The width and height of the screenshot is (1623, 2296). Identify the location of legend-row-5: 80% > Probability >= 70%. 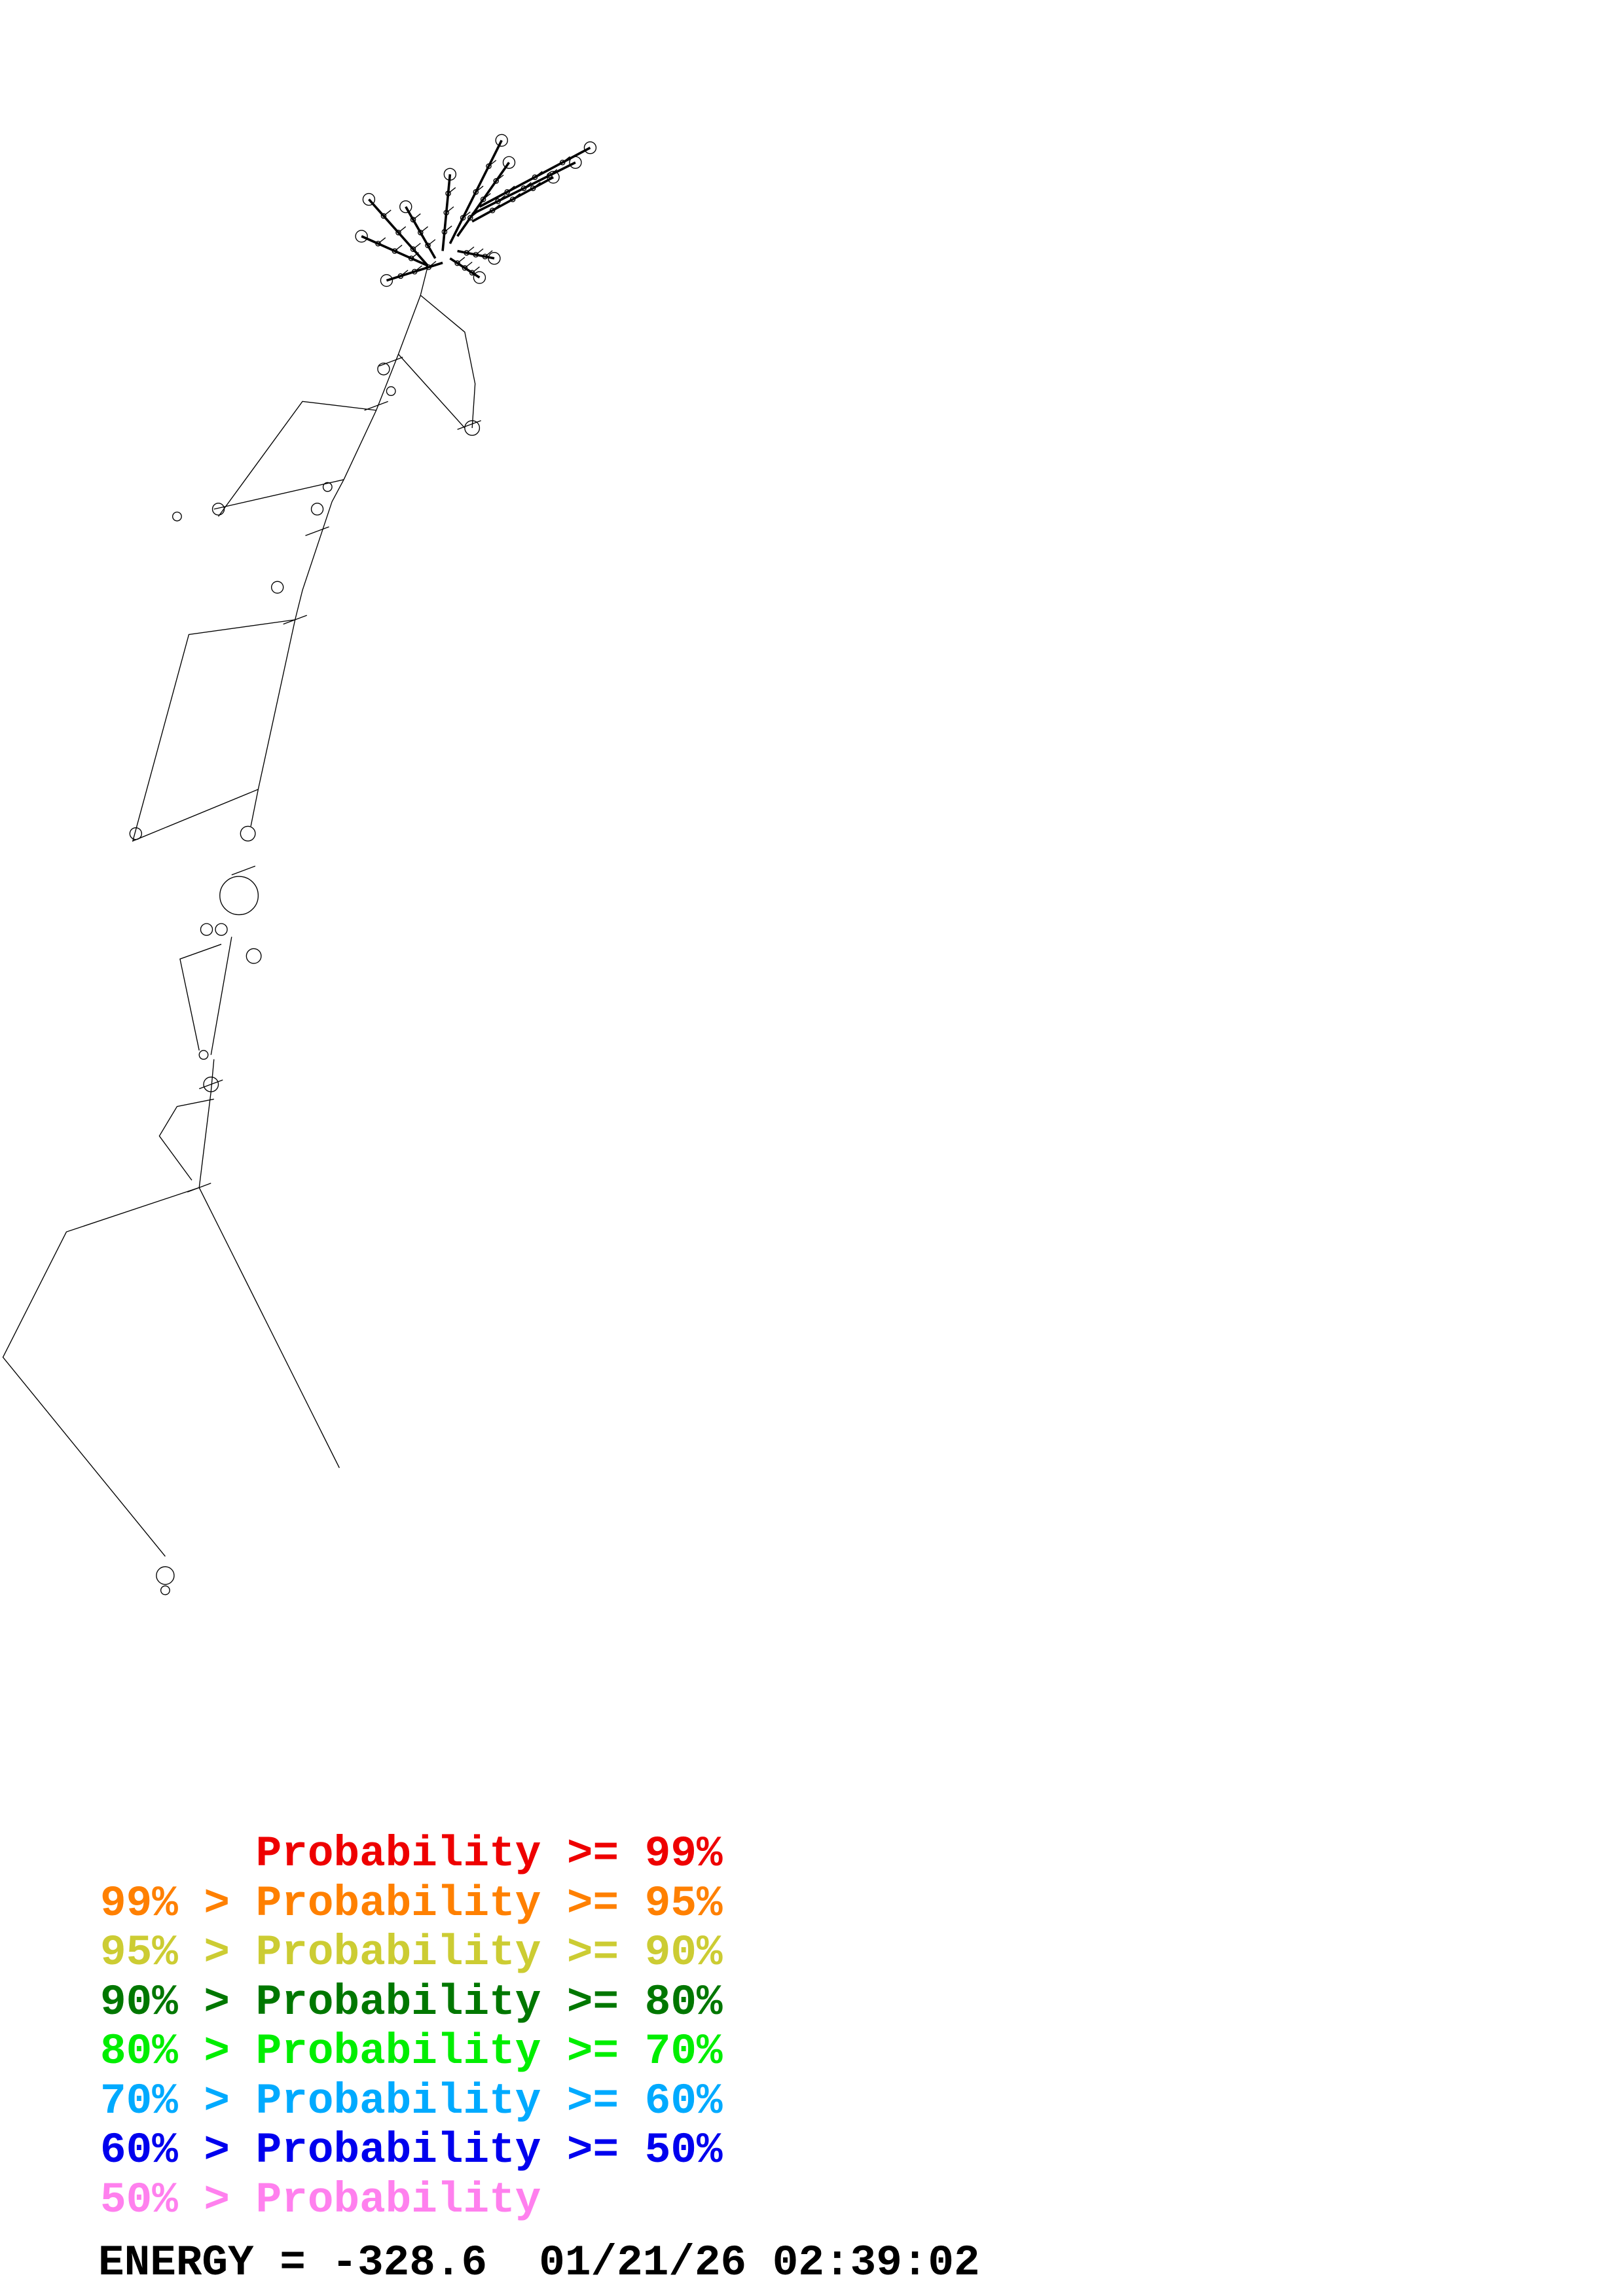
(411, 2051).